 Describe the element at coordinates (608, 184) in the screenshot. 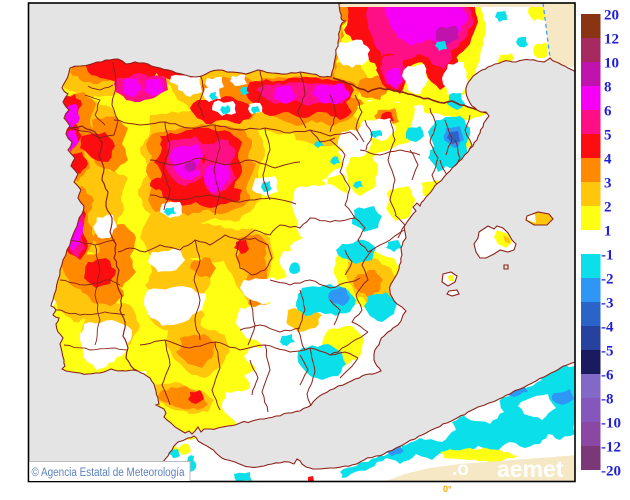

I see `svg-text: 3` at that location.